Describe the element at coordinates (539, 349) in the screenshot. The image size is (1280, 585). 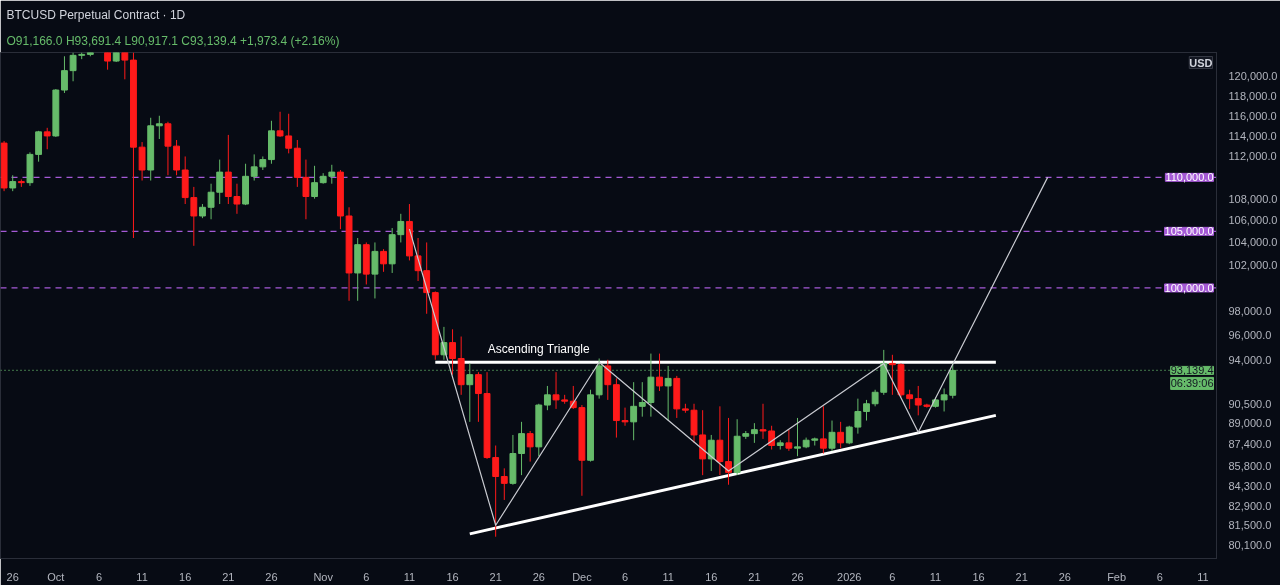
I see `annotation: Ascending Triangle` at that location.